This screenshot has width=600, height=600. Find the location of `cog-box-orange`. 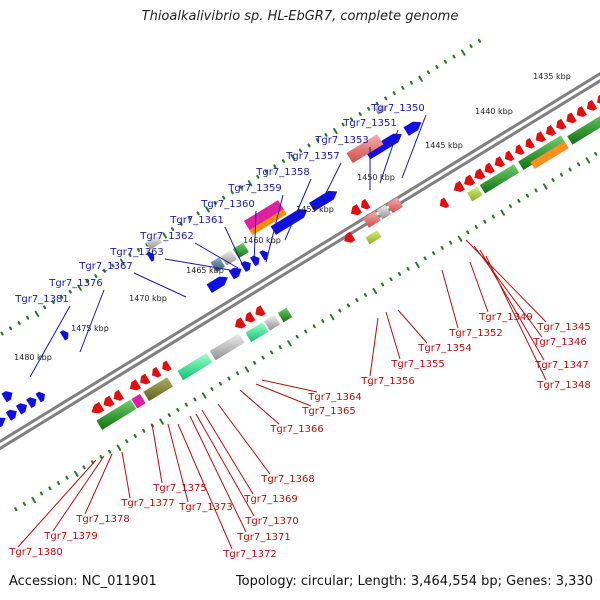

cog-box-orange is located at coordinates (549, 155).